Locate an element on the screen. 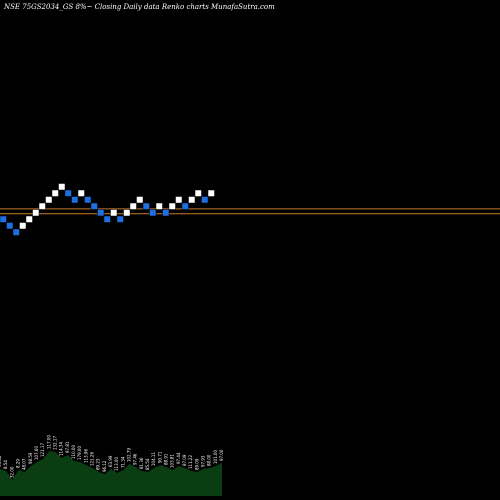  volume-label: 97.44 is located at coordinates (178, 458).